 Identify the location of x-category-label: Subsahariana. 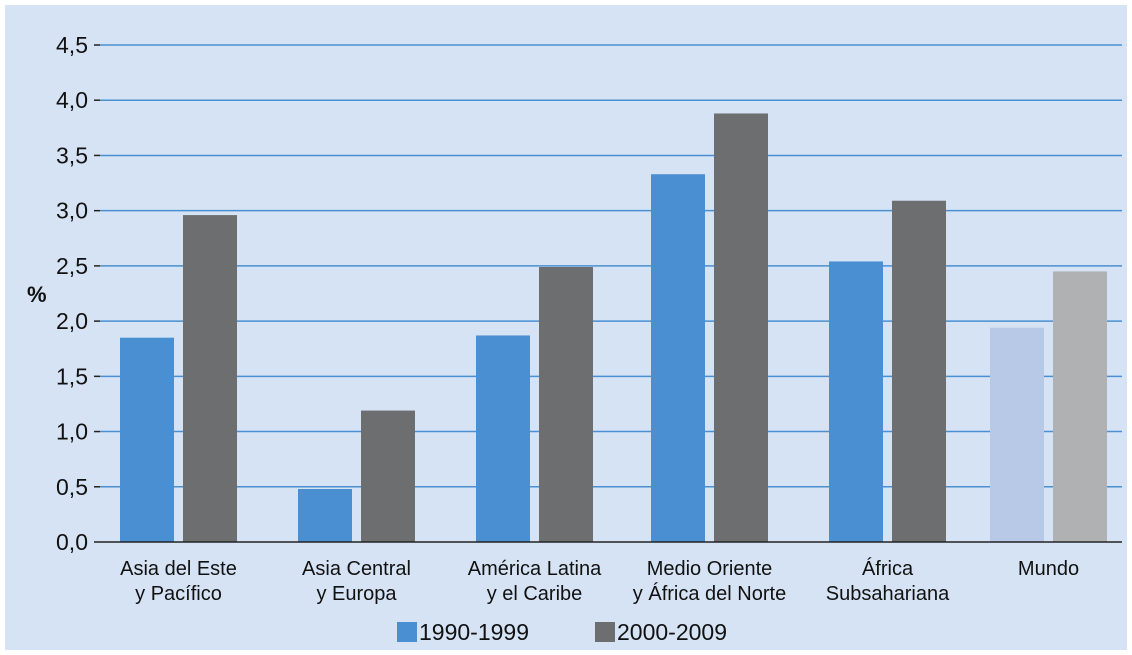
(888, 594).